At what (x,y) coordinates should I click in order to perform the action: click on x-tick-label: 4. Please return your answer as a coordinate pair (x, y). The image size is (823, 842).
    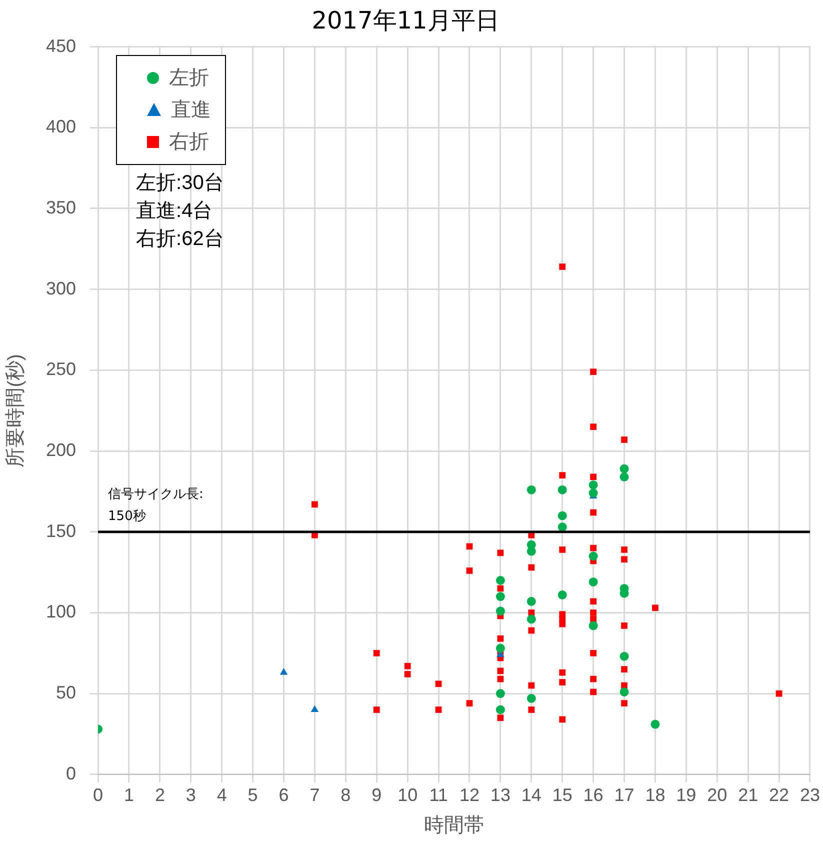
    Looking at the image, I should click on (221, 795).